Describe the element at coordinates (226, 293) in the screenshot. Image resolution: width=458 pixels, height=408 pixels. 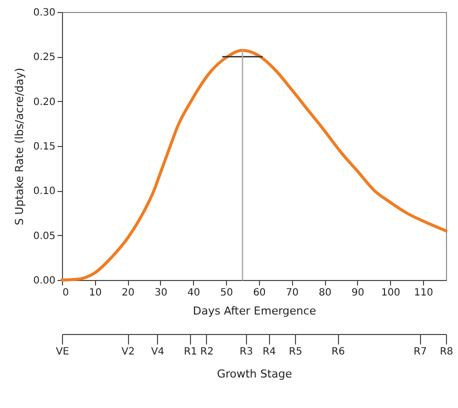
I see `x-tick-label: 50` at that location.